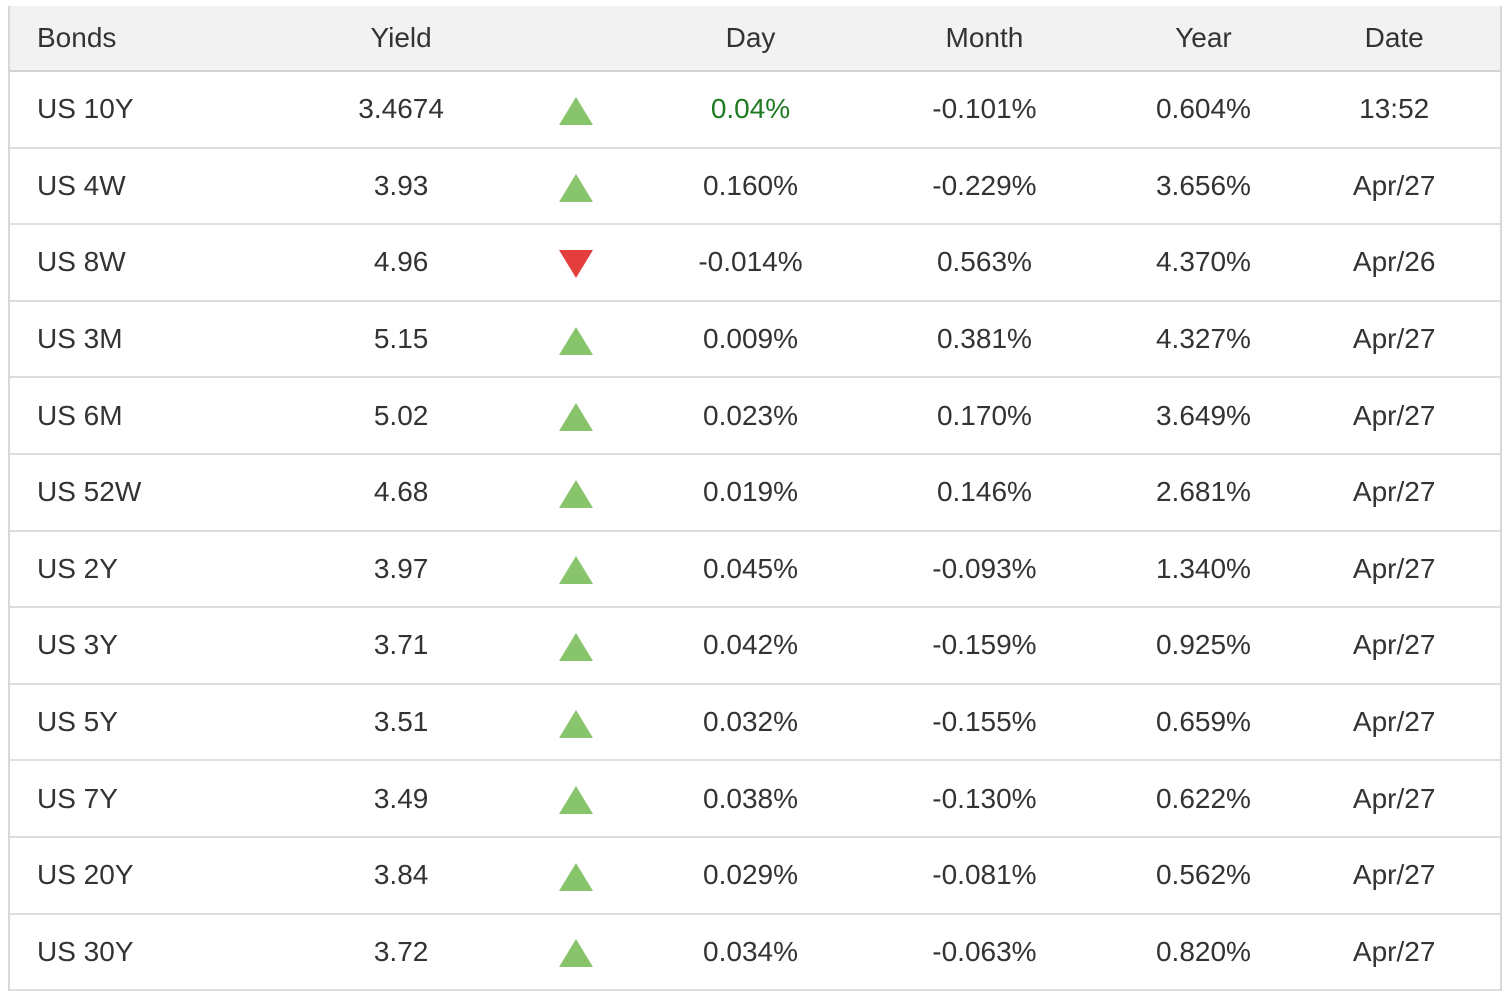 Image resolution: width=1510 pixels, height=996 pixels. What do you see at coordinates (750, 645) in the screenshot?
I see `day-change: 0.042%` at bounding box center [750, 645].